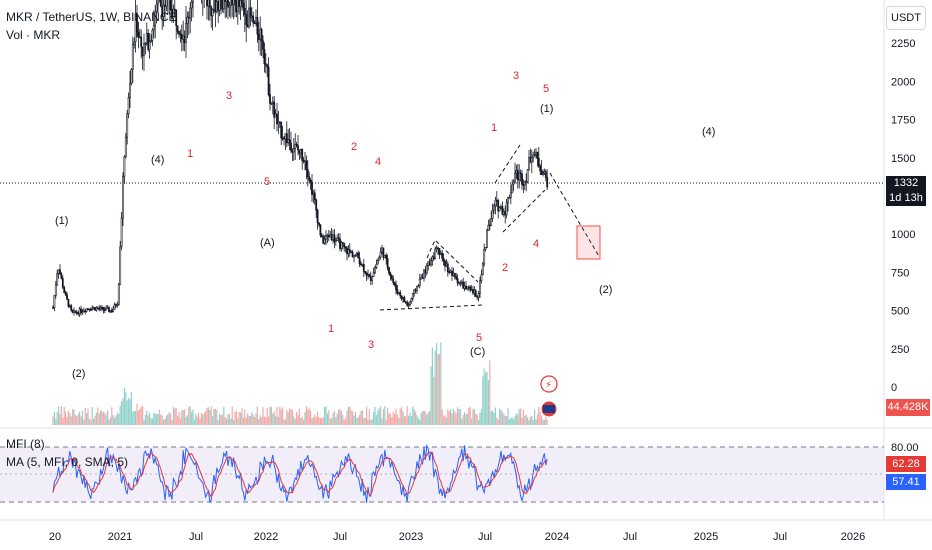 This screenshot has width=932, height=550. What do you see at coordinates (25, 444) in the screenshot?
I see `mfi-title: MFI (8)` at bounding box center [25, 444].